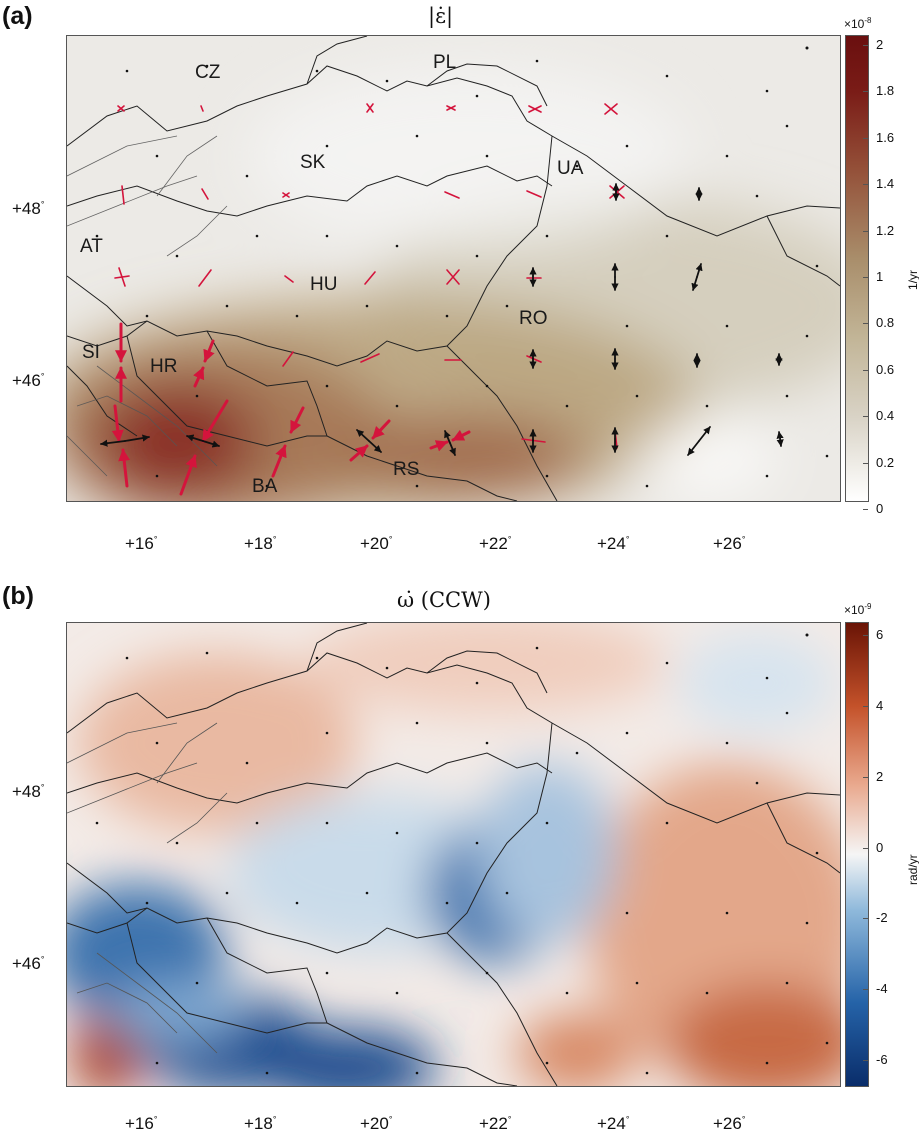  What do you see at coordinates (441, 16) in the screenshot?
I see `panel-a-title: |ε̇|` at bounding box center [441, 16].